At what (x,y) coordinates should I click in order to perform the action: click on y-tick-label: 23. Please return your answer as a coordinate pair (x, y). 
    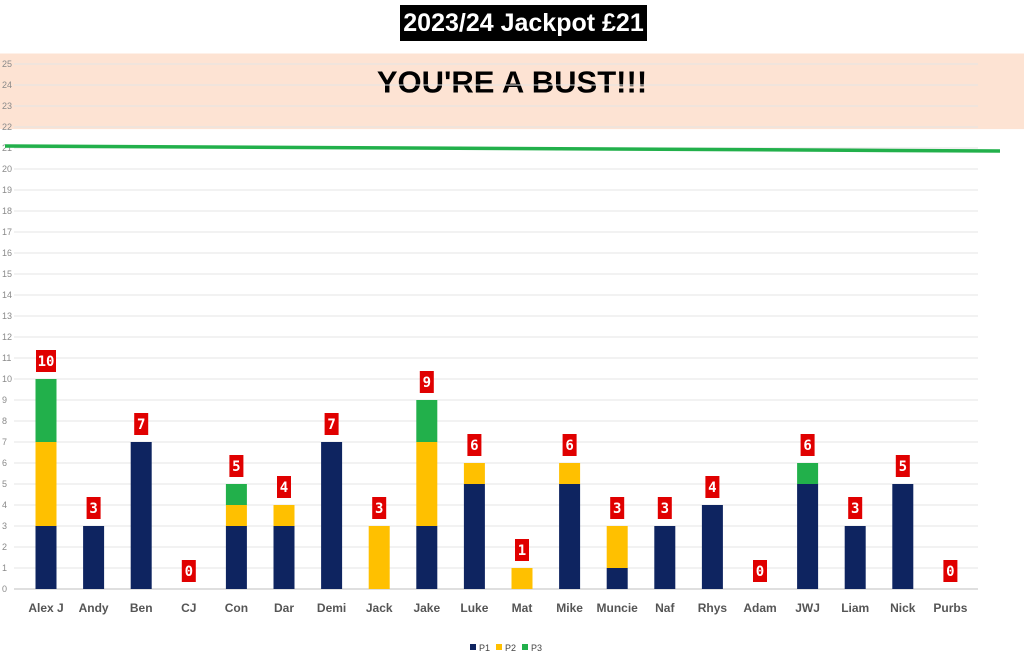
    Looking at the image, I should click on (7, 106).